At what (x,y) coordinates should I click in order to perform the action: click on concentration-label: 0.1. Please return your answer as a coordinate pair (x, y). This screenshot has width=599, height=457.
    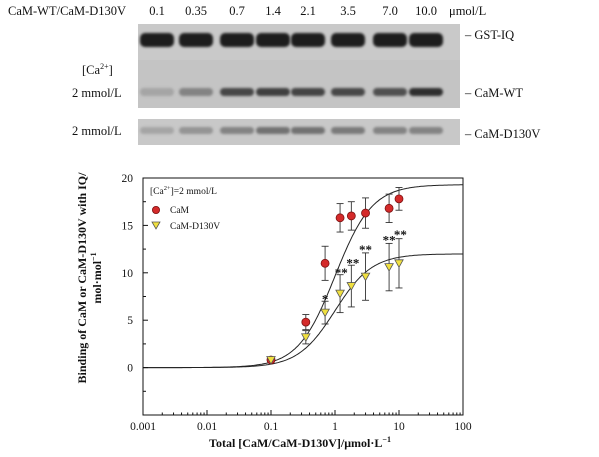
    Looking at the image, I should click on (157, 11).